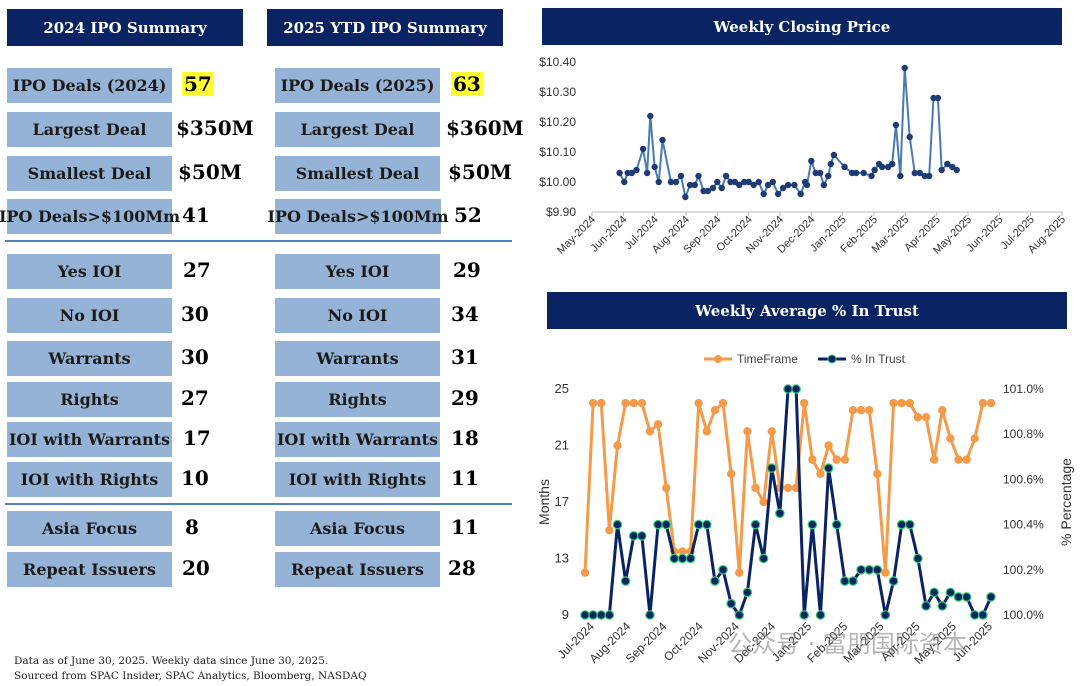 This screenshot has width=1080, height=686. I want to click on y-left-tick-label: 21, so click(562, 445).